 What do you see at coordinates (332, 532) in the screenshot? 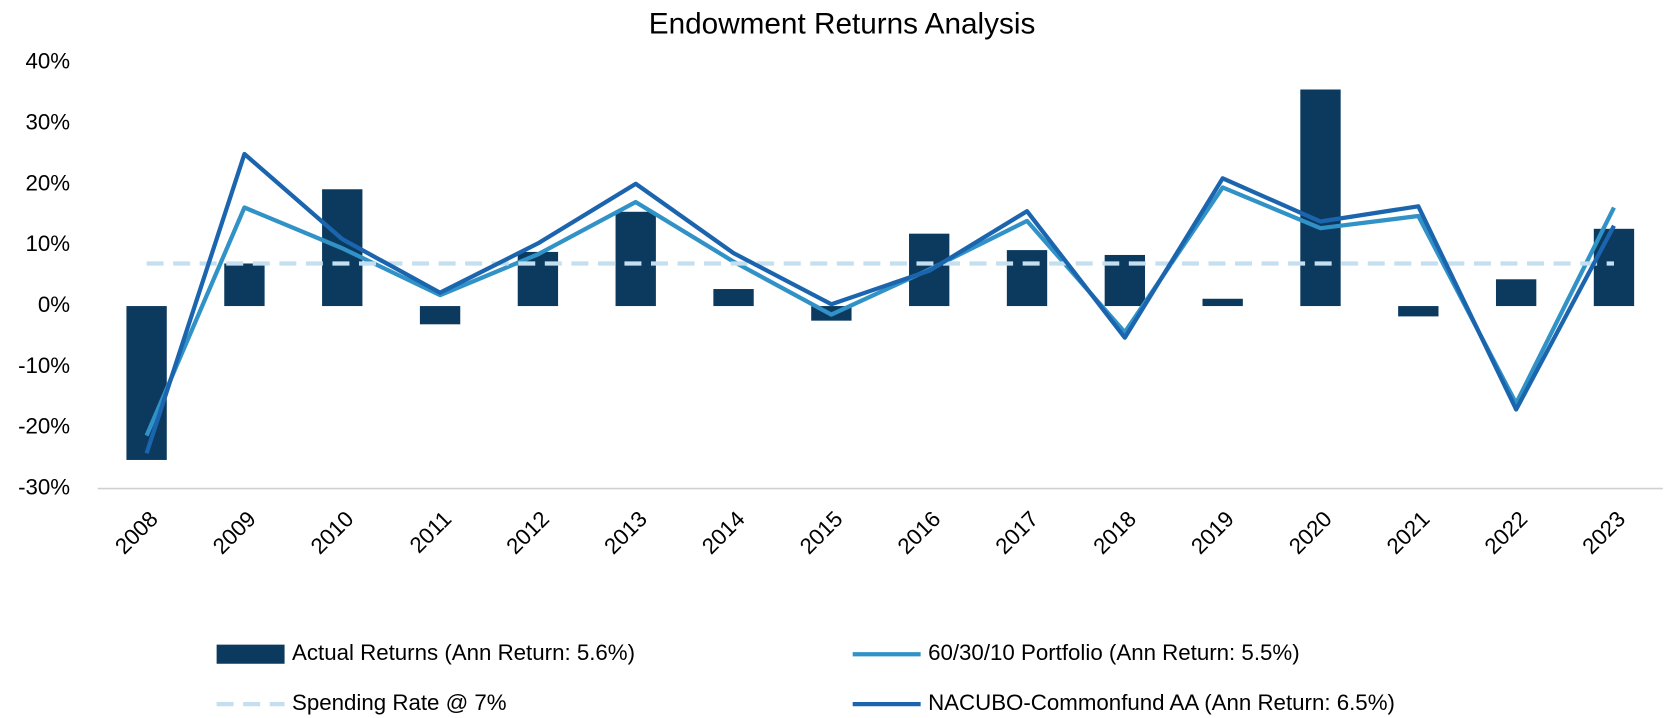
I see `x-tick-label: 2010` at bounding box center [332, 532].